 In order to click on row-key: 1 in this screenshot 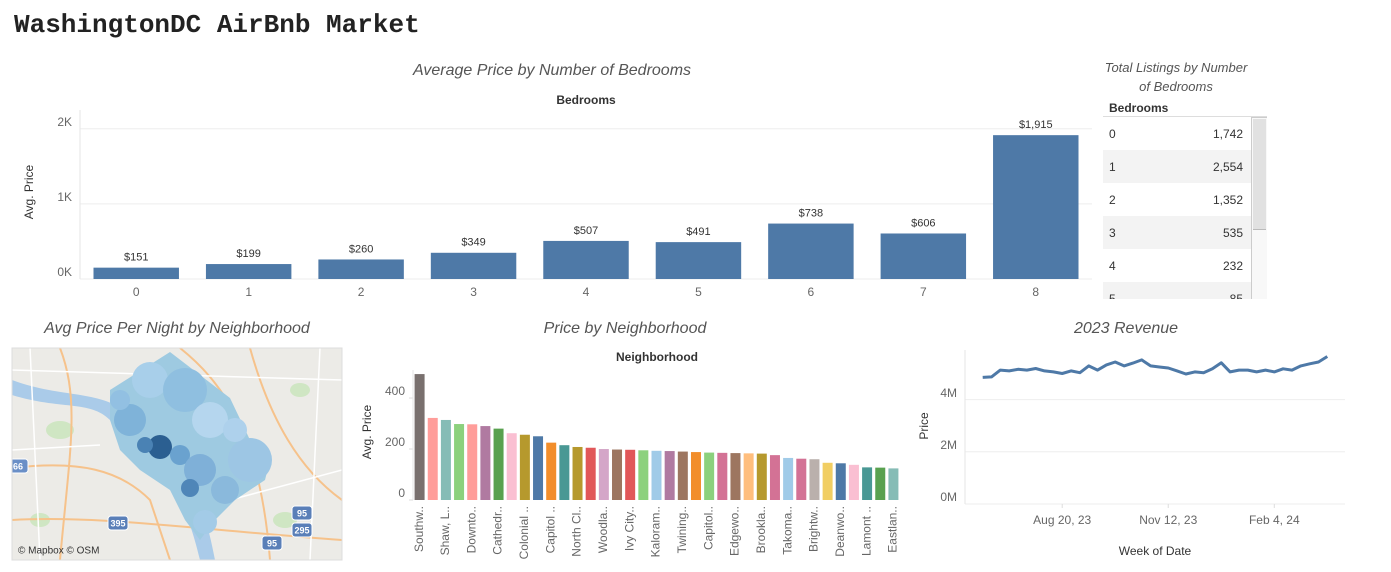, I will do `click(1112, 166)`.